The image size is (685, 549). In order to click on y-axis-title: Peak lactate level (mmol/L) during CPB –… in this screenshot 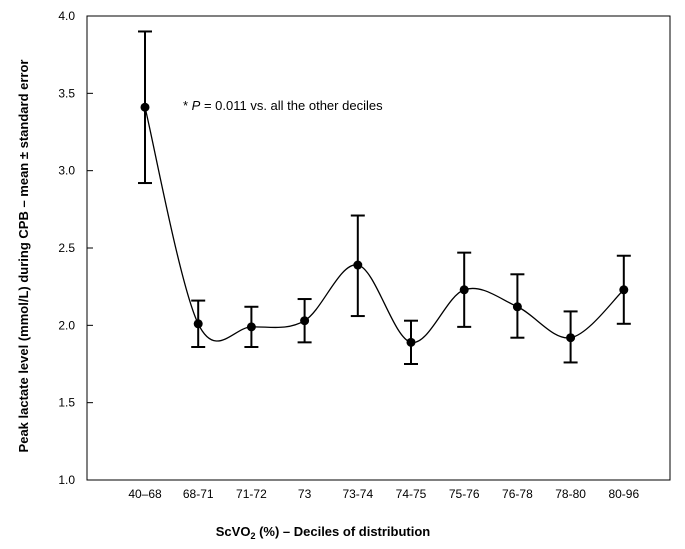, I will do `click(23, 256)`.